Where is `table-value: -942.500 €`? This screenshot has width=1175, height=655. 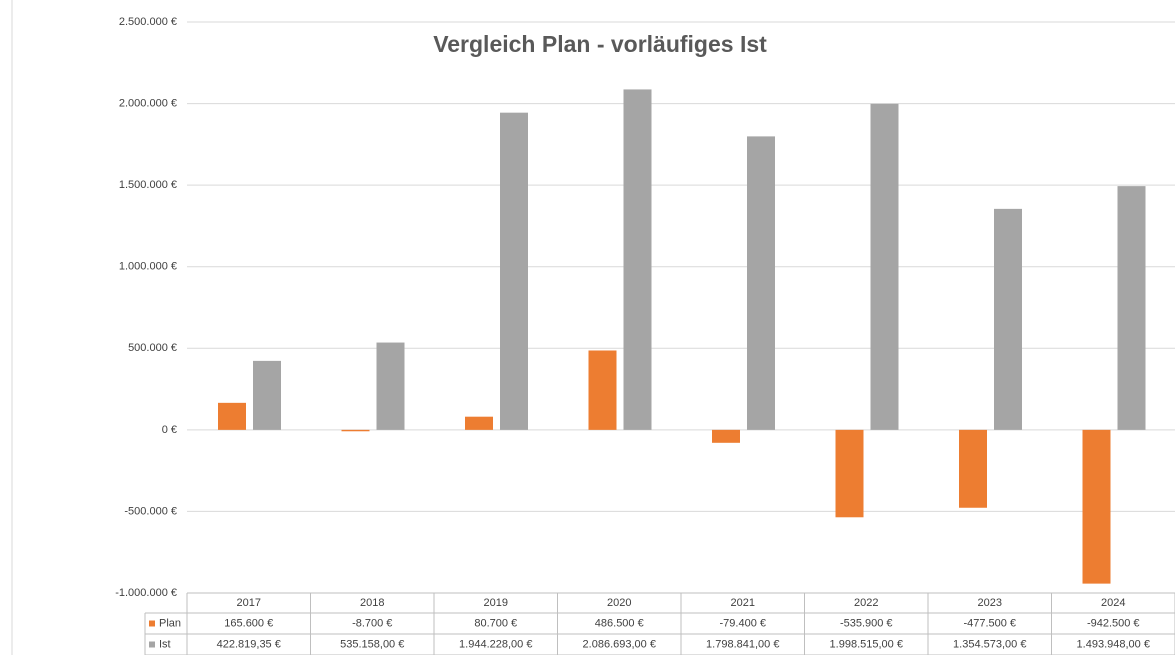 table-value: -942.500 € is located at coordinates (1113, 623).